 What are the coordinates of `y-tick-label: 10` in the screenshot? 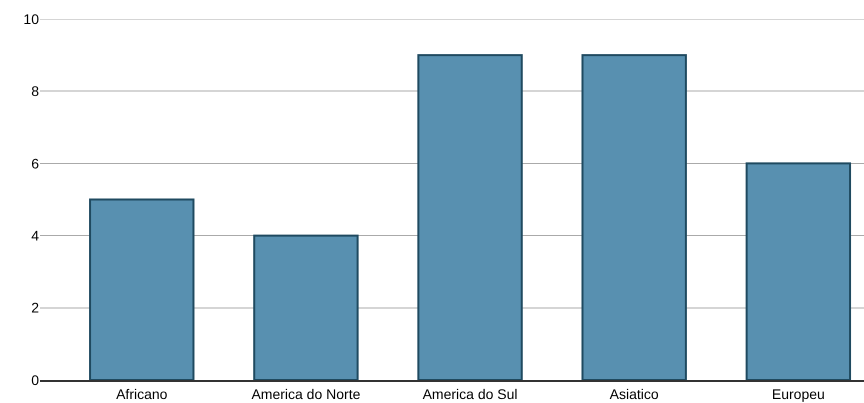 It's located at (31, 18).